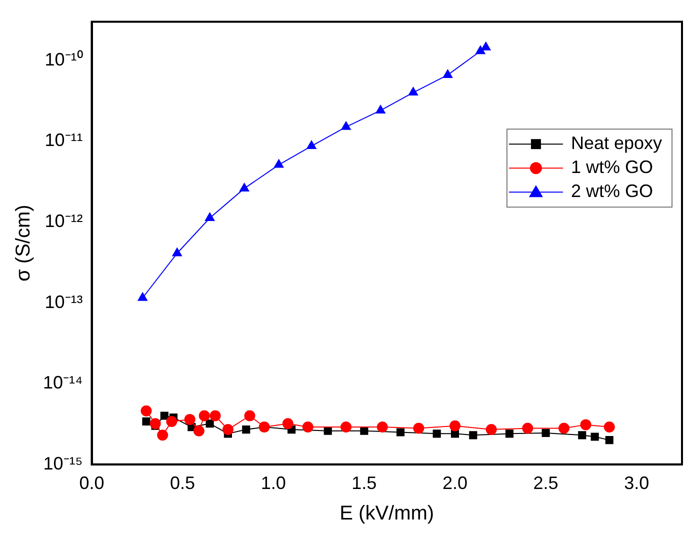 This screenshot has width=696, height=539. What do you see at coordinates (364, 483) in the screenshot?
I see `x-tick-label: 1.5` at bounding box center [364, 483].